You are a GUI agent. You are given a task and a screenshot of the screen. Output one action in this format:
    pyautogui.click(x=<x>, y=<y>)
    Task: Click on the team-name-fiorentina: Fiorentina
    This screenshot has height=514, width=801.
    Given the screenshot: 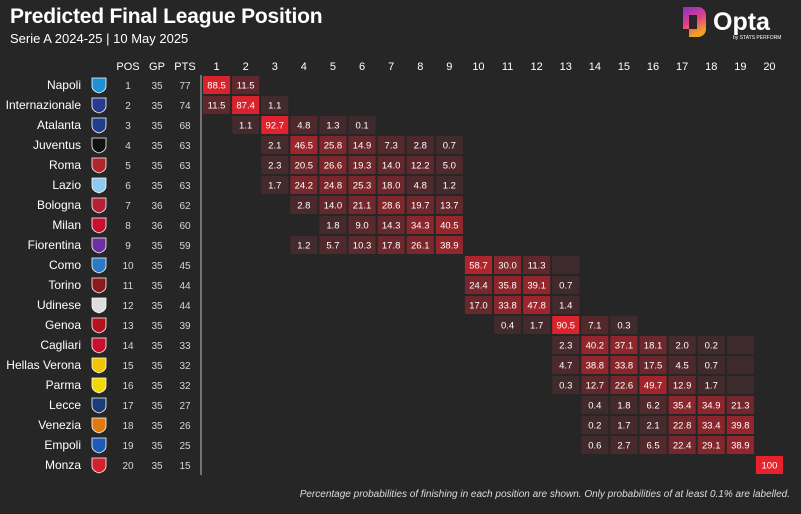 What is the action you would take?
    pyautogui.click(x=55, y=245)
    